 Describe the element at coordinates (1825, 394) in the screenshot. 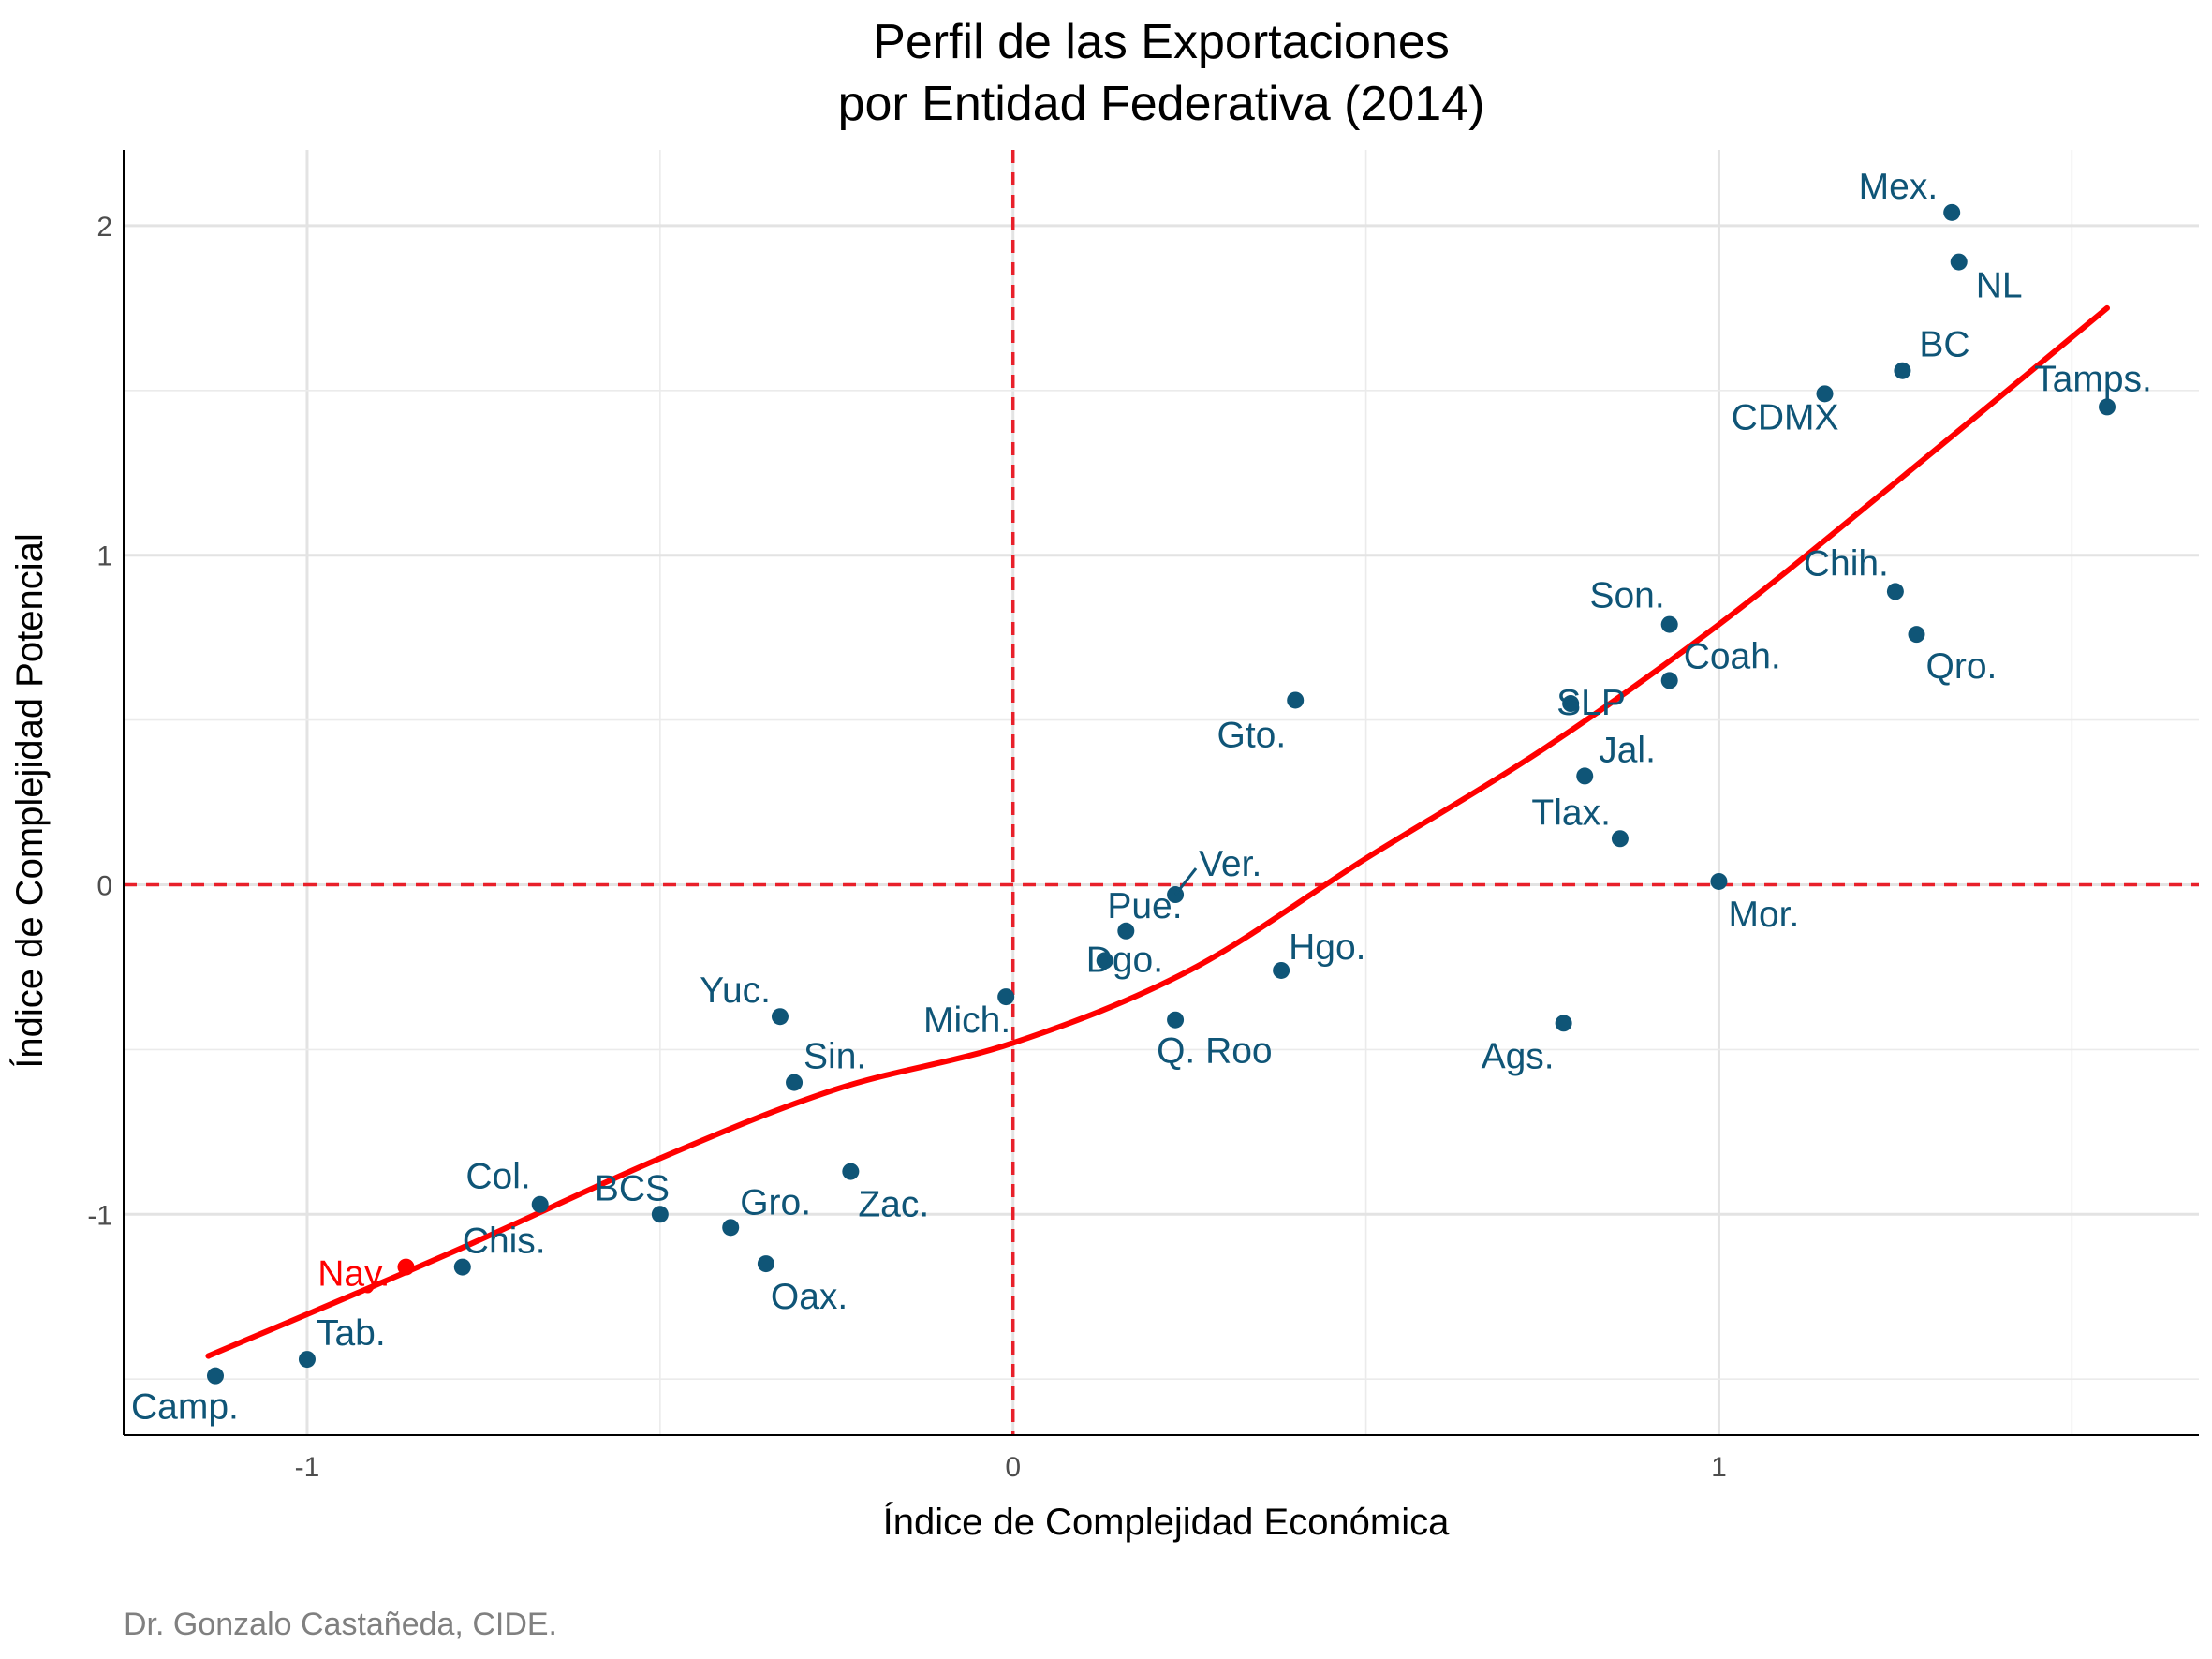

I see `point-cdmx` at that location.